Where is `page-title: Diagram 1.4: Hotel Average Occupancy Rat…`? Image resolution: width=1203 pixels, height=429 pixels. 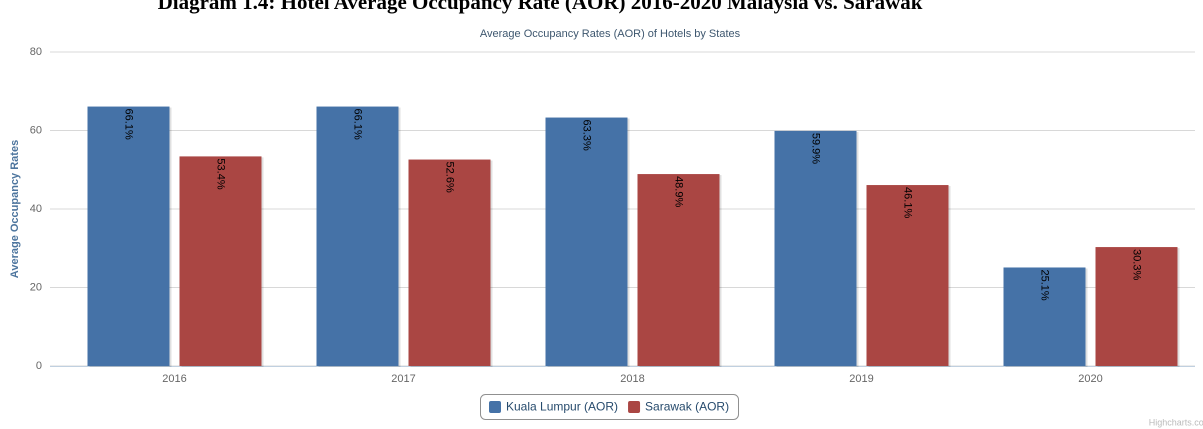 page-title: Diagram 1.4: Hotel Average Occupancy Rat… is located at coordinates (540, 7).